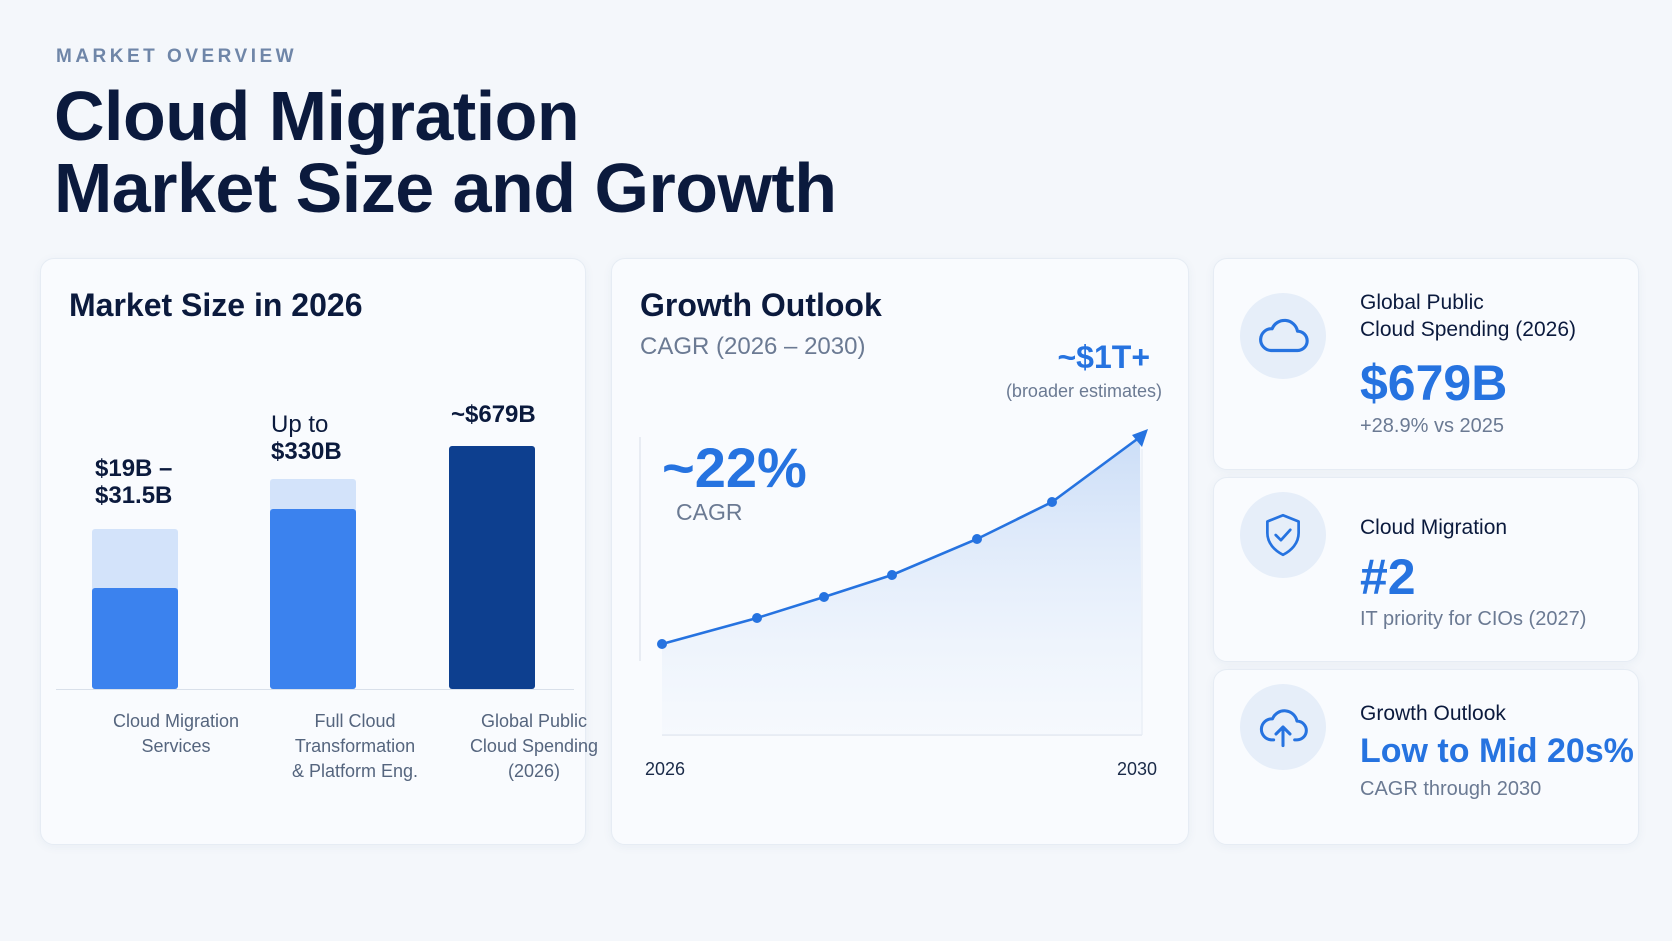 The height and width of the screenshot is (941, 1672). What do you see at coordinates (445, 188) in the screenshot?
I see `page-title-line-2: Market Size and Growth` at bounding box center [445, 188].